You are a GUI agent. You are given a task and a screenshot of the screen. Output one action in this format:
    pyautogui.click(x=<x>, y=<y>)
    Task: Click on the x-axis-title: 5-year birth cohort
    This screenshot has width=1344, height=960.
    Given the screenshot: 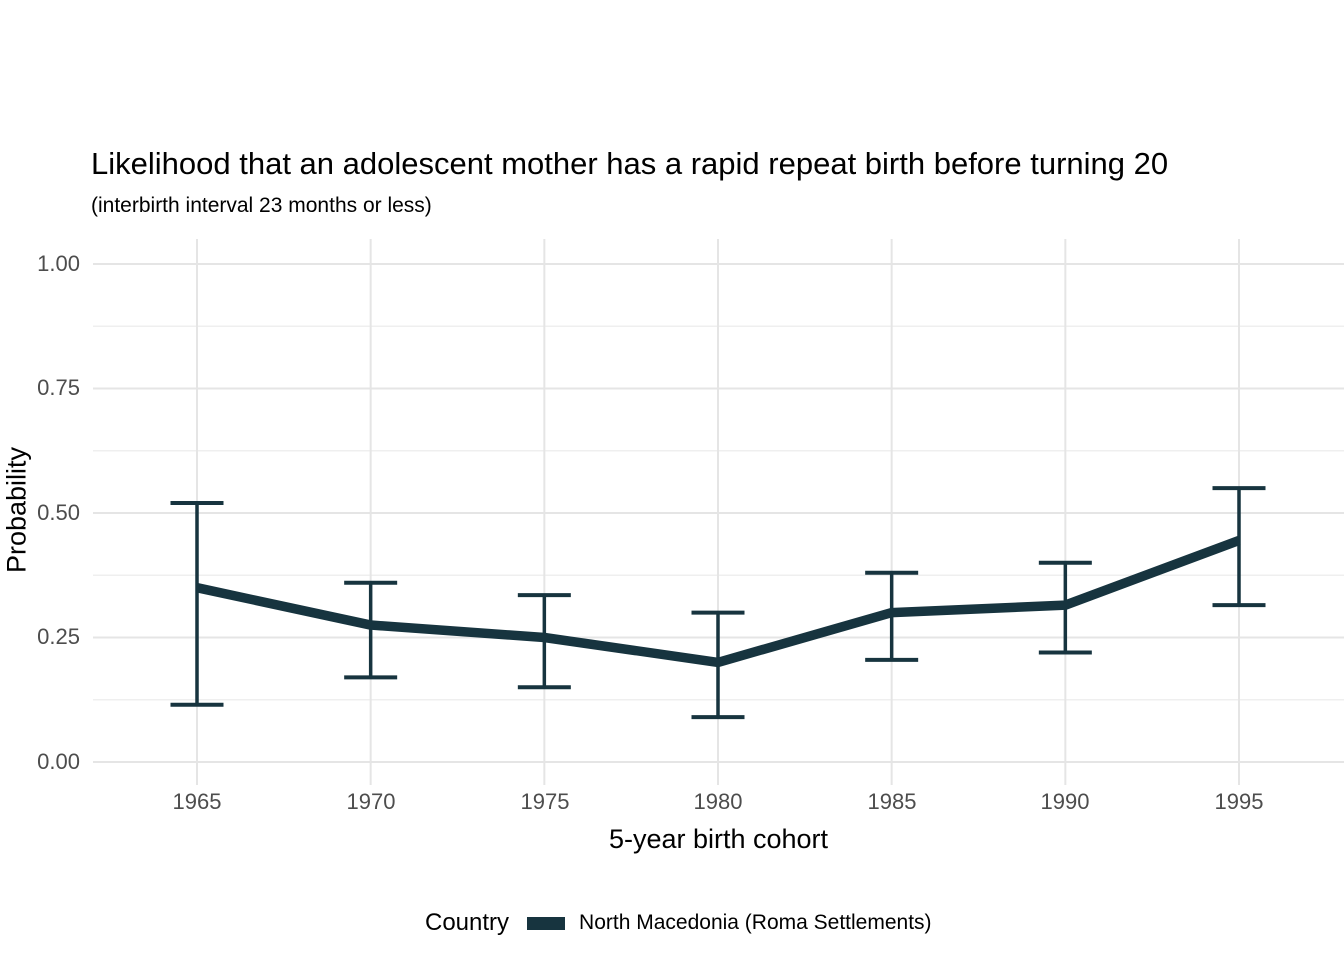 What is the action you would take?
    pyautogui.click(x=718, y=839)
    